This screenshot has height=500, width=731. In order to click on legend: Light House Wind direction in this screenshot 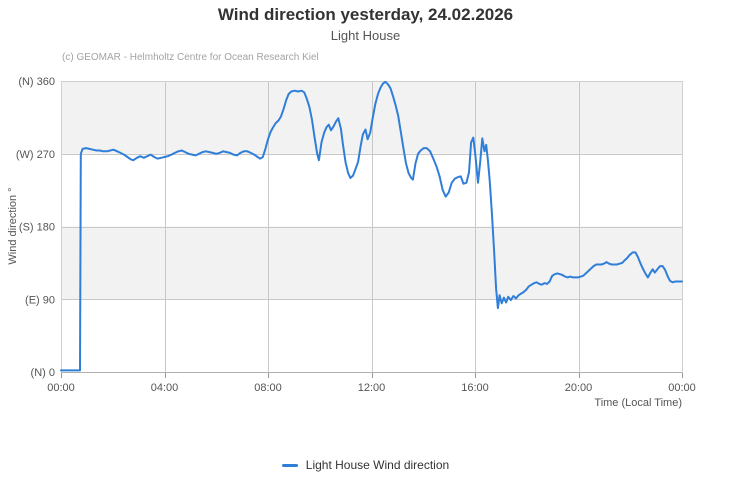, I will do `click(365, 465)`.